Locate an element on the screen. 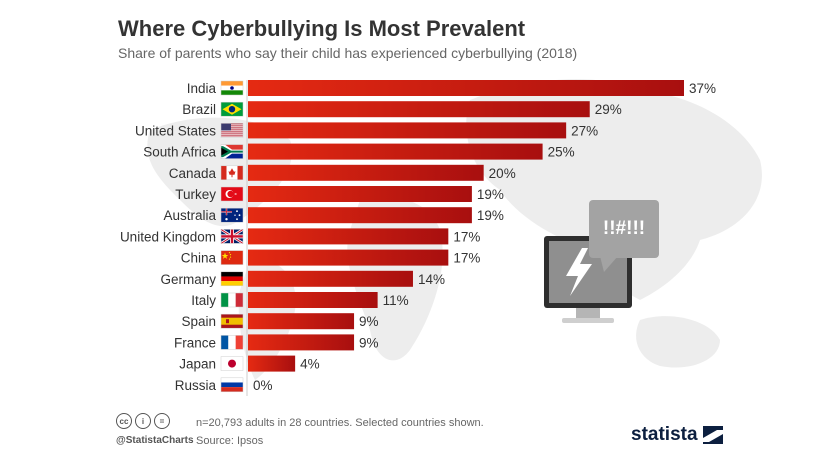 The image size is (820, 462). category-label: Japan is located at coordinates (197, 364).